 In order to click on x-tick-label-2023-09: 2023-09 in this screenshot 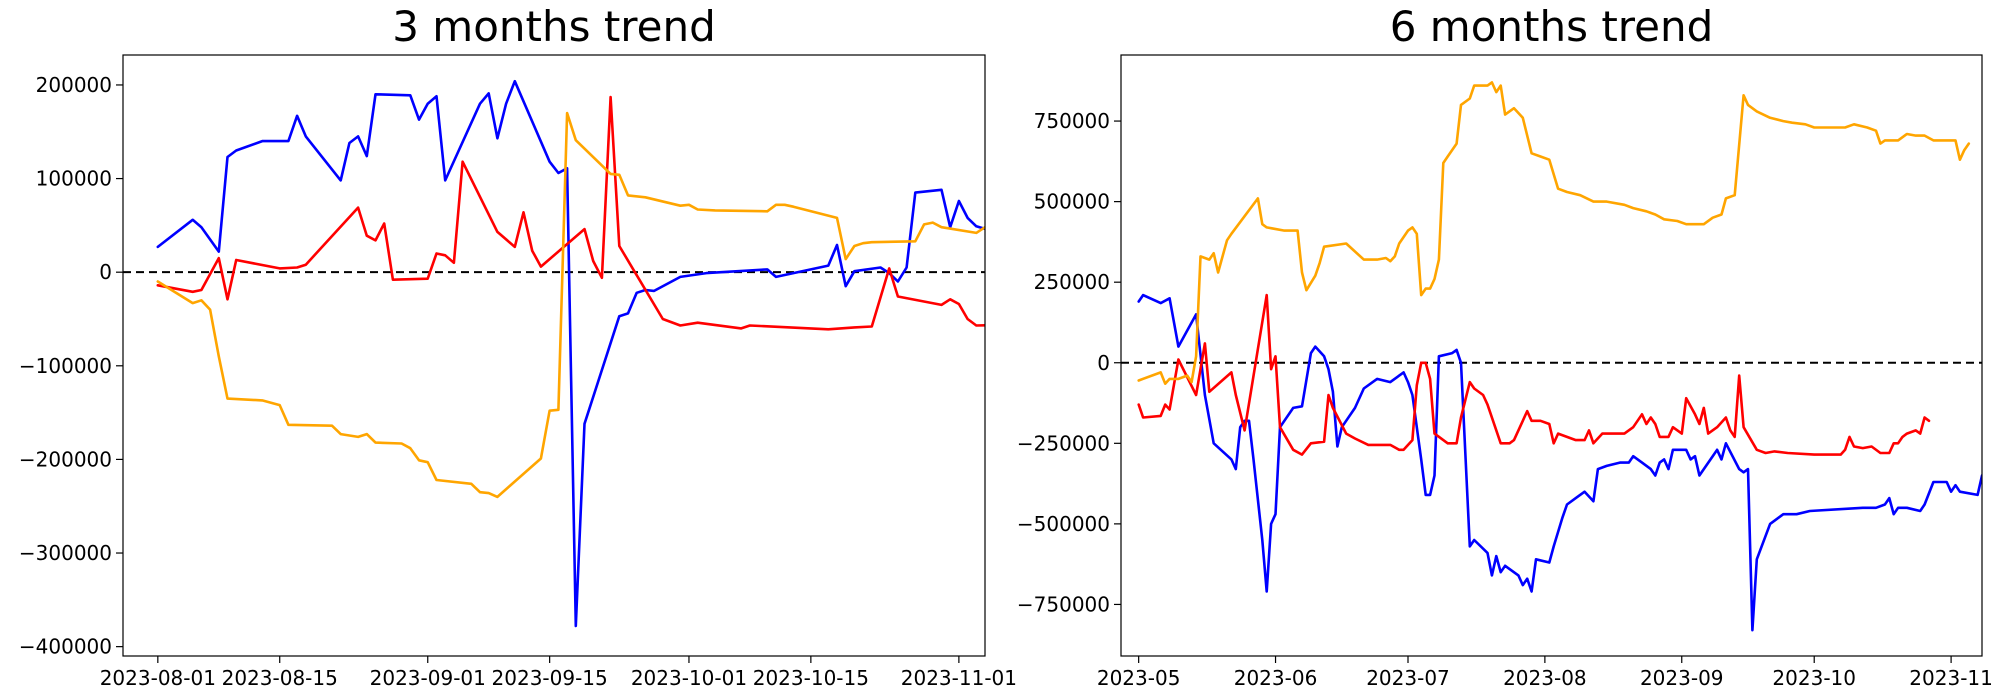, I will do `click(1682, 678)`.